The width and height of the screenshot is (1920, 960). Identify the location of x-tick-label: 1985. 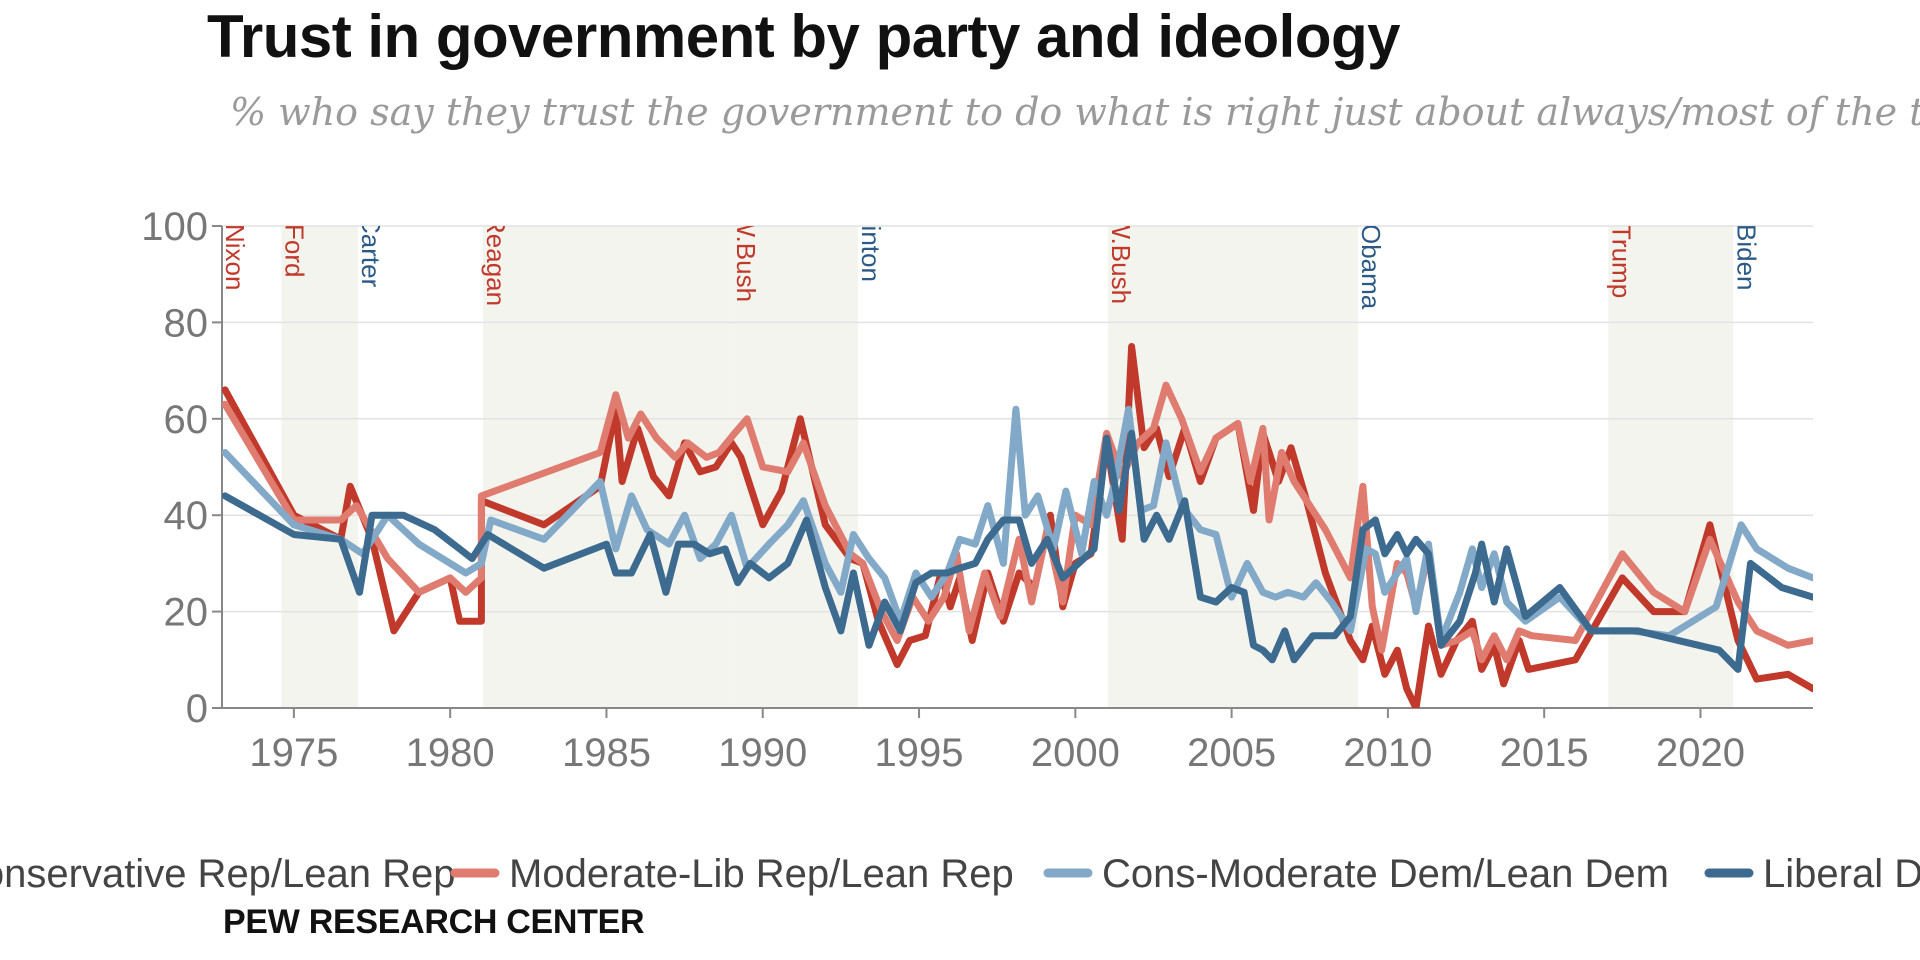
(606, 753).